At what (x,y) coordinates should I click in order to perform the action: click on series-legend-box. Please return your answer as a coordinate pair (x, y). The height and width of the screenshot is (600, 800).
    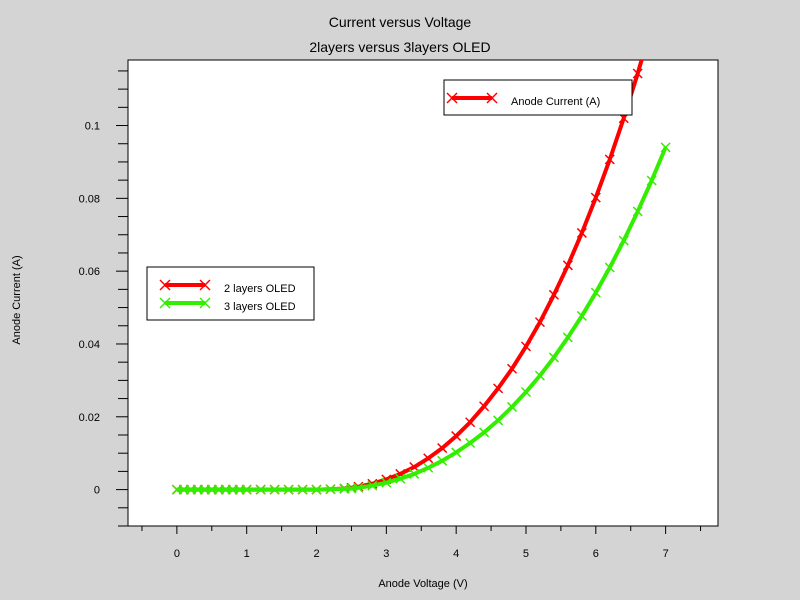
    Looking at the image, I should click on (230, 293).